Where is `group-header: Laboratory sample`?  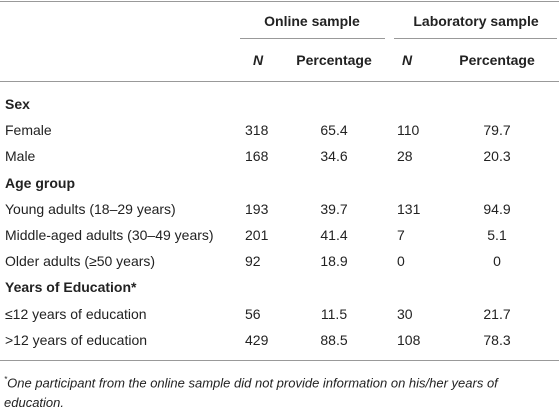
group-header: Laboratory sample is located at coordinates (476, 21).